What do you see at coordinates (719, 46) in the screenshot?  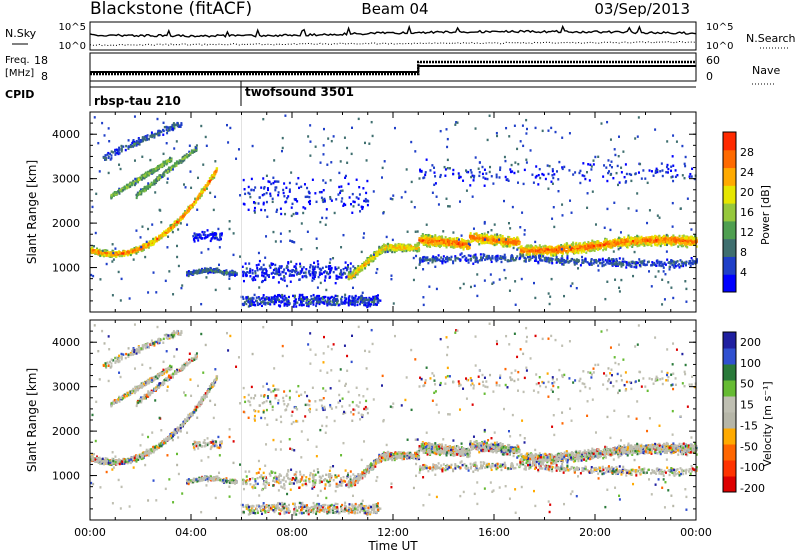 I see `noise-right-tick-bottom: 10^0` at bounding box center [719, 46].